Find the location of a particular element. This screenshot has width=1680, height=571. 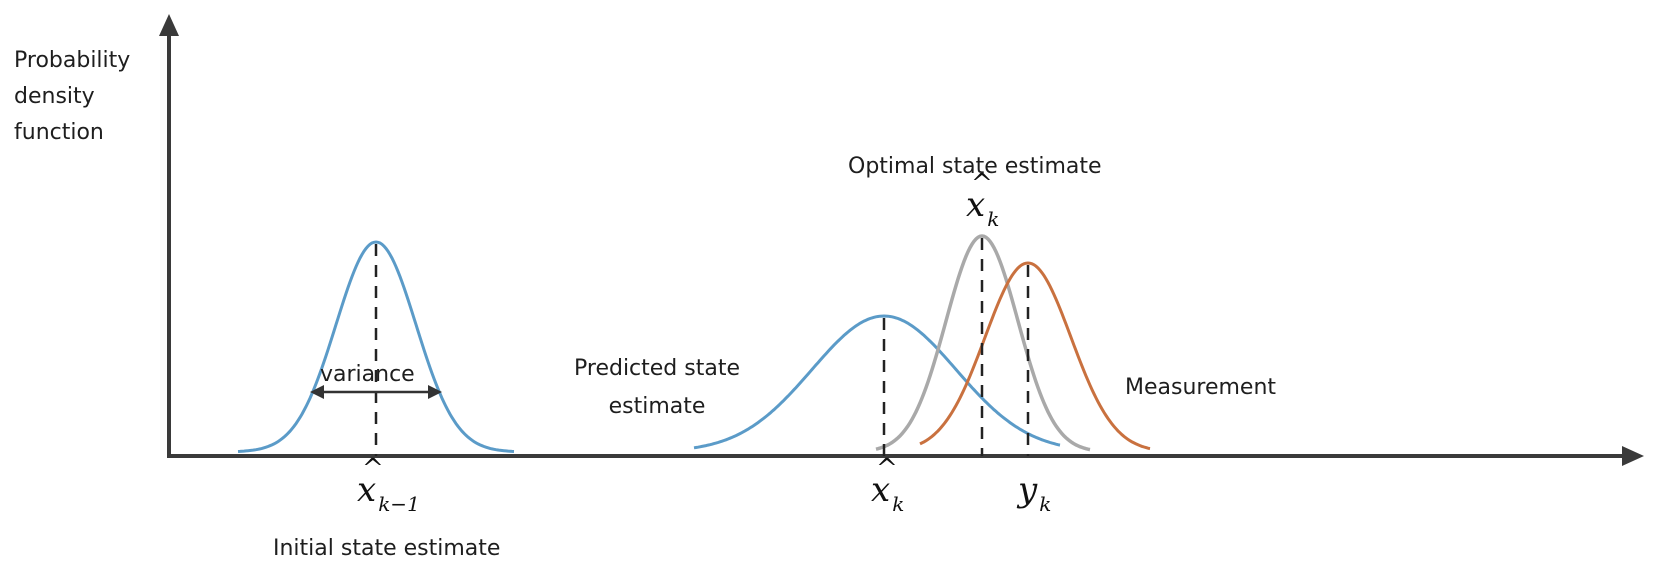

initial-state-caption: Initial state estimate is located at coordinates (387, 548).